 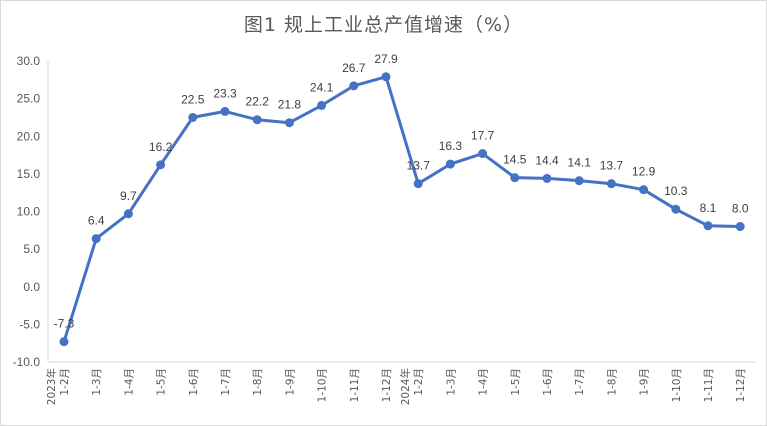 What do you see at coordinates (29, 99) in the screenshot?
I see `y-tick-label: 25.0` at bounding box center [29, 99].